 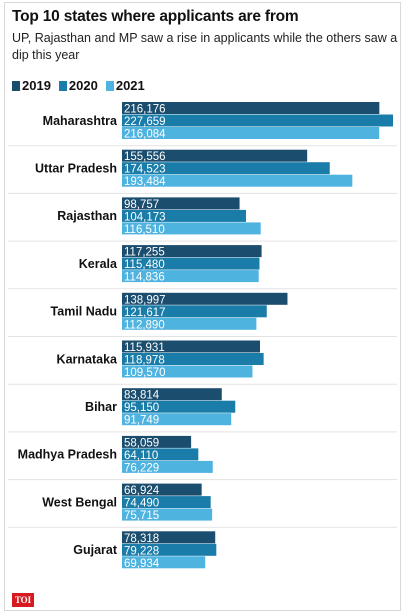 What do you see at coordinates (87, 216) in the screenshot?
I see `category-label-rajasthan: Rajasthan` at bounding box center [87, 216].